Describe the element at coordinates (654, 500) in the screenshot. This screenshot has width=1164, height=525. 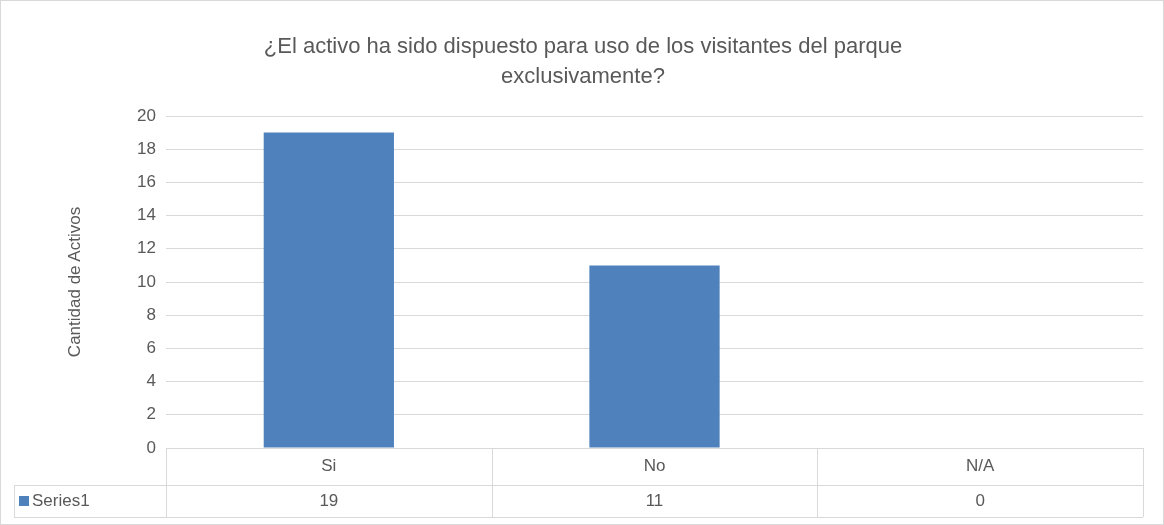
I see `data-label: 11` at that location.